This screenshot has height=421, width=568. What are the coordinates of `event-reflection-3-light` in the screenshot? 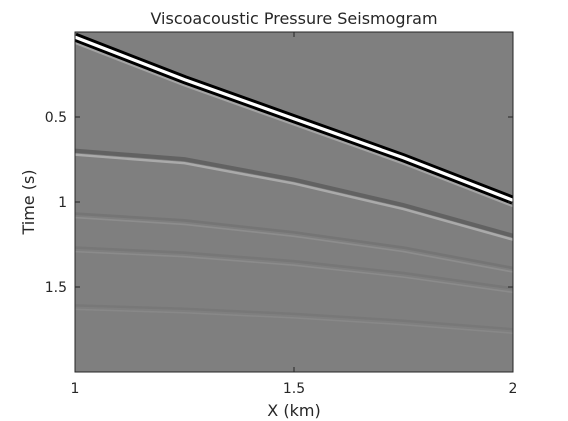 It's located at (294, 272).